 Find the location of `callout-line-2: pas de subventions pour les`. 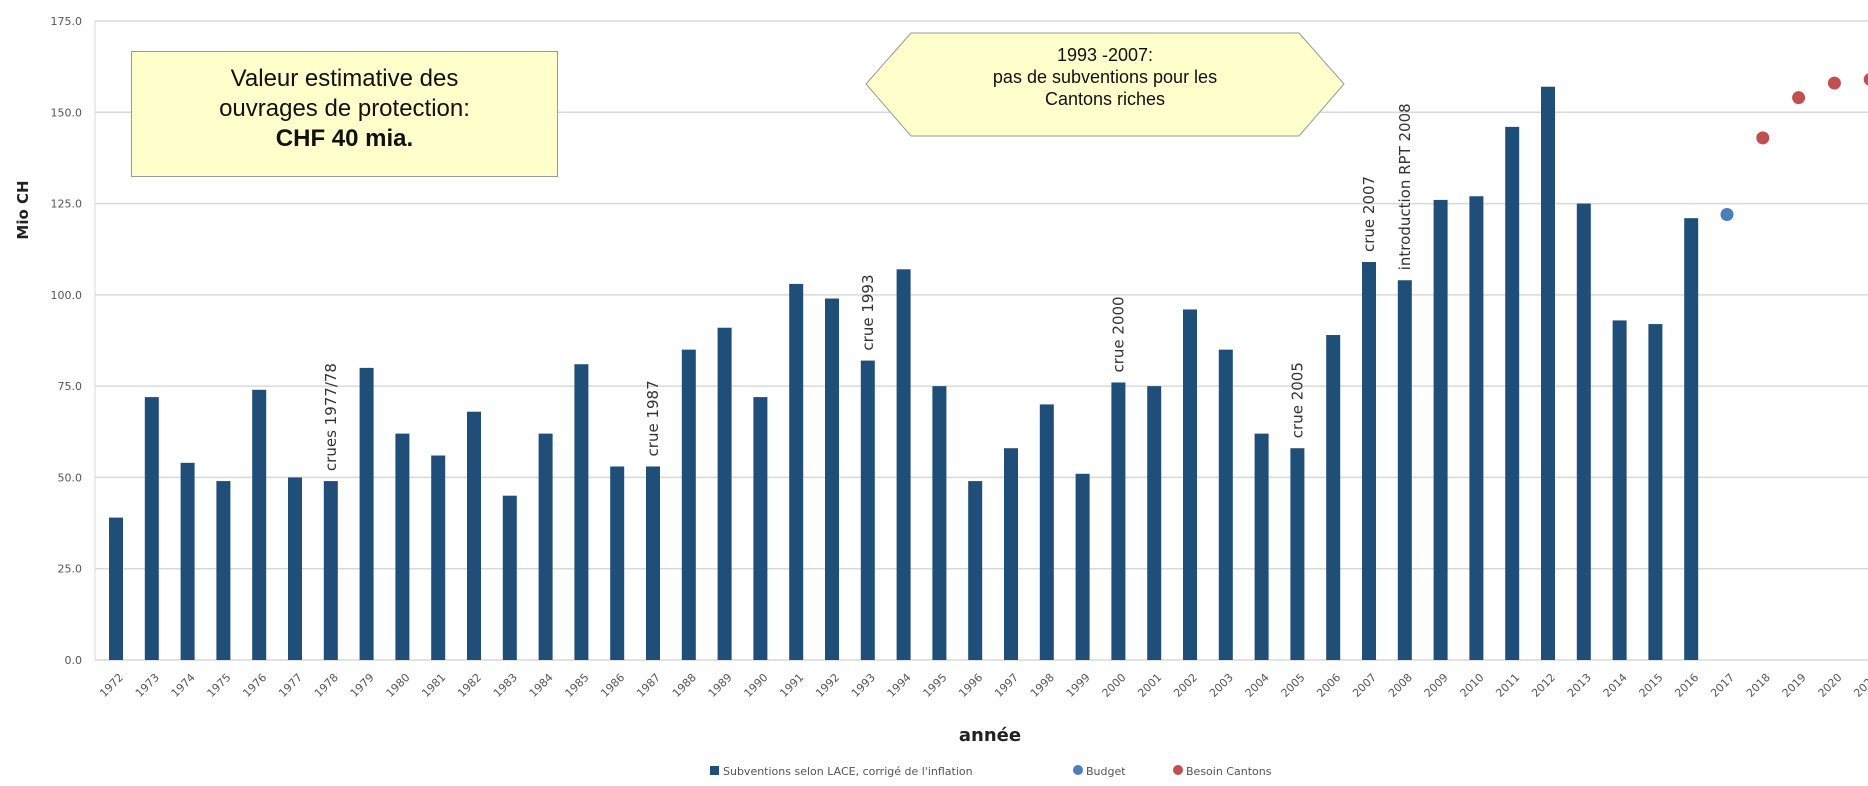

callout-line-2: pas de subventions pour les is located at coordinates (1105, 77).